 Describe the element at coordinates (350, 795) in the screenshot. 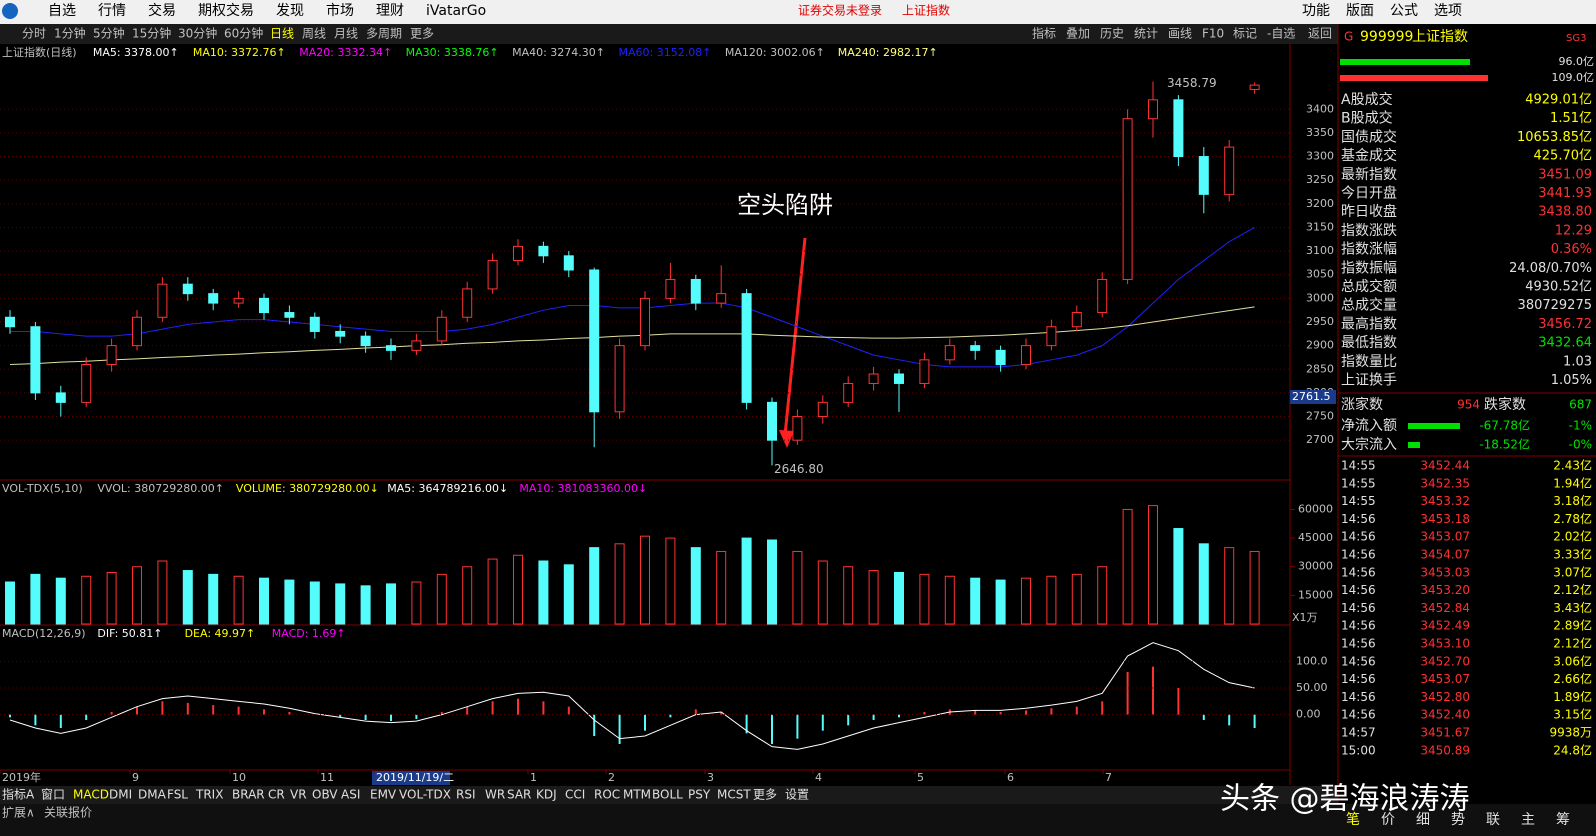

I see `indicator-tab: ASI` at that location.